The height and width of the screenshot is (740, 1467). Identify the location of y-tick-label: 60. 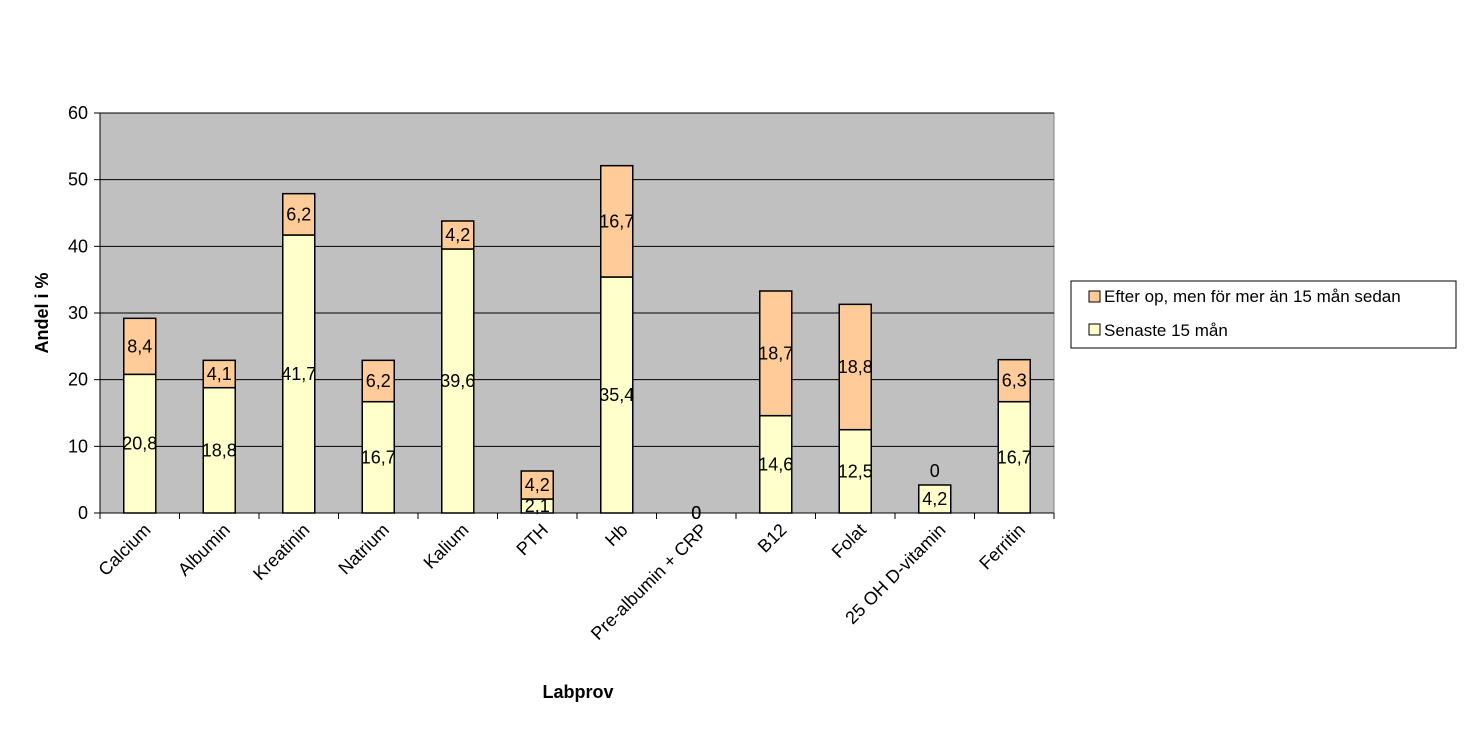
(78, 113).